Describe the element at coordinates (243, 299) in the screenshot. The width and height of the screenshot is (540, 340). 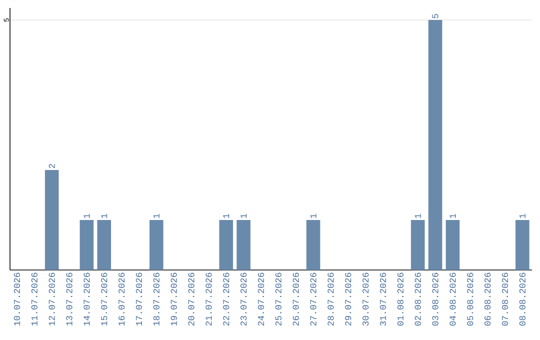
I see `x-tick-label: 23.07.2026` at that location.